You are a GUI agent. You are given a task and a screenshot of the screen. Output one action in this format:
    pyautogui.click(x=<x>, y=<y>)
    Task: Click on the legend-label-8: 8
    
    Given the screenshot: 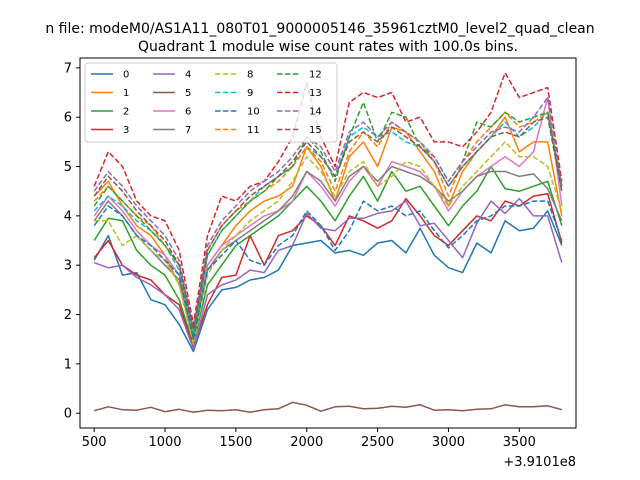 What is the action you would take?
    pyautogui.click(x=250, y=75)
    